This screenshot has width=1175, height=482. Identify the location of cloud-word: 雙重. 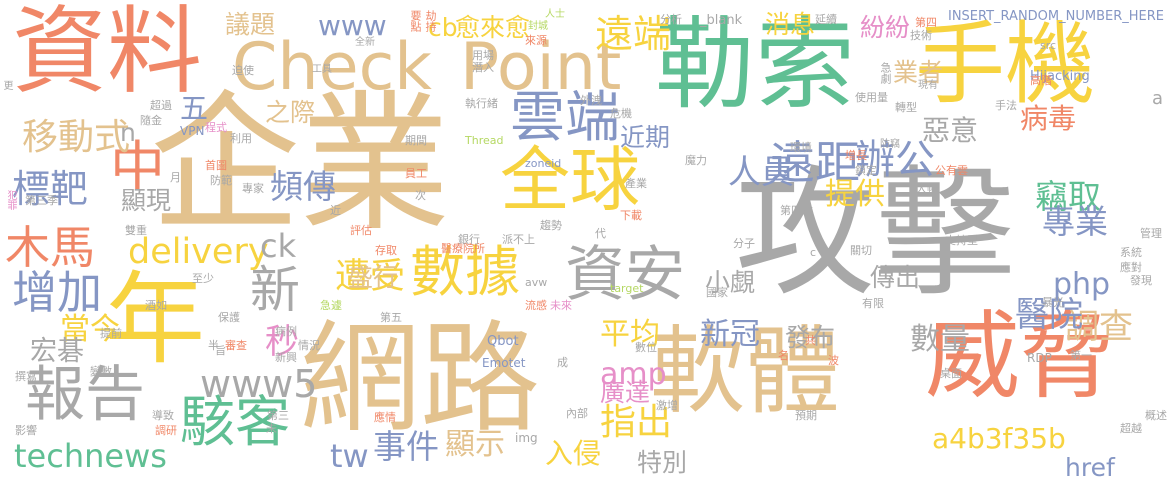
(136, 230).